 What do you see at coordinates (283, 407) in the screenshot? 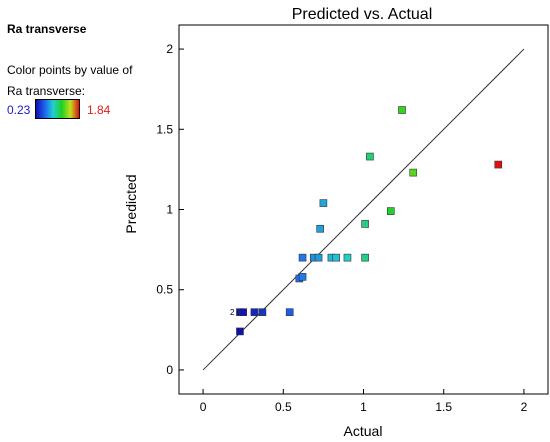
I see `x-tick-label: 0.5` at bounding box center [283, 407].